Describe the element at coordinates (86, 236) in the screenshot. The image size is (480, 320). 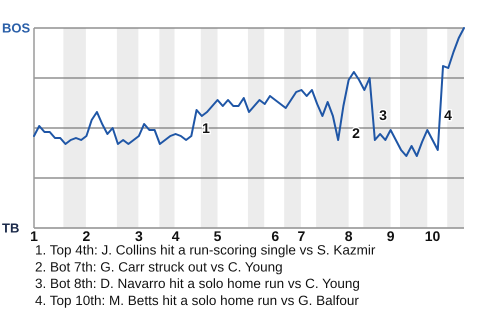
I see `x-tick-label: 2` at that location.